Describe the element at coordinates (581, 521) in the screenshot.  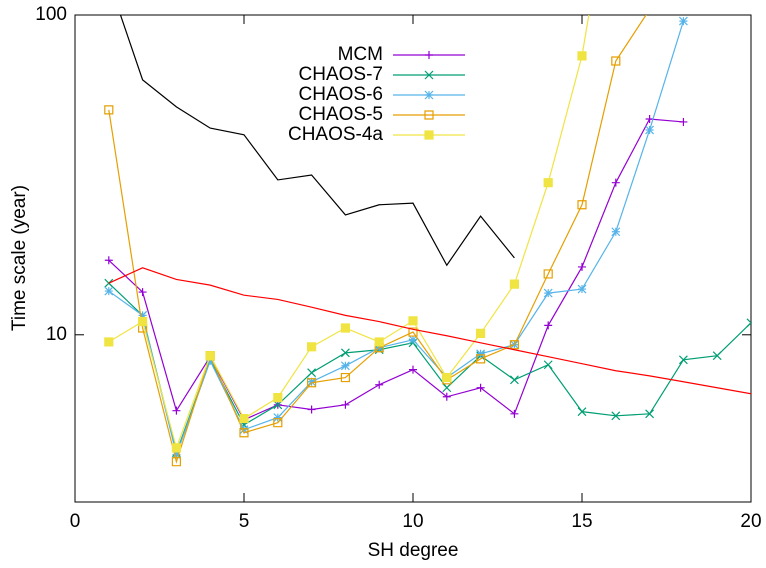
I see `x-tick-label: 15` at that location.